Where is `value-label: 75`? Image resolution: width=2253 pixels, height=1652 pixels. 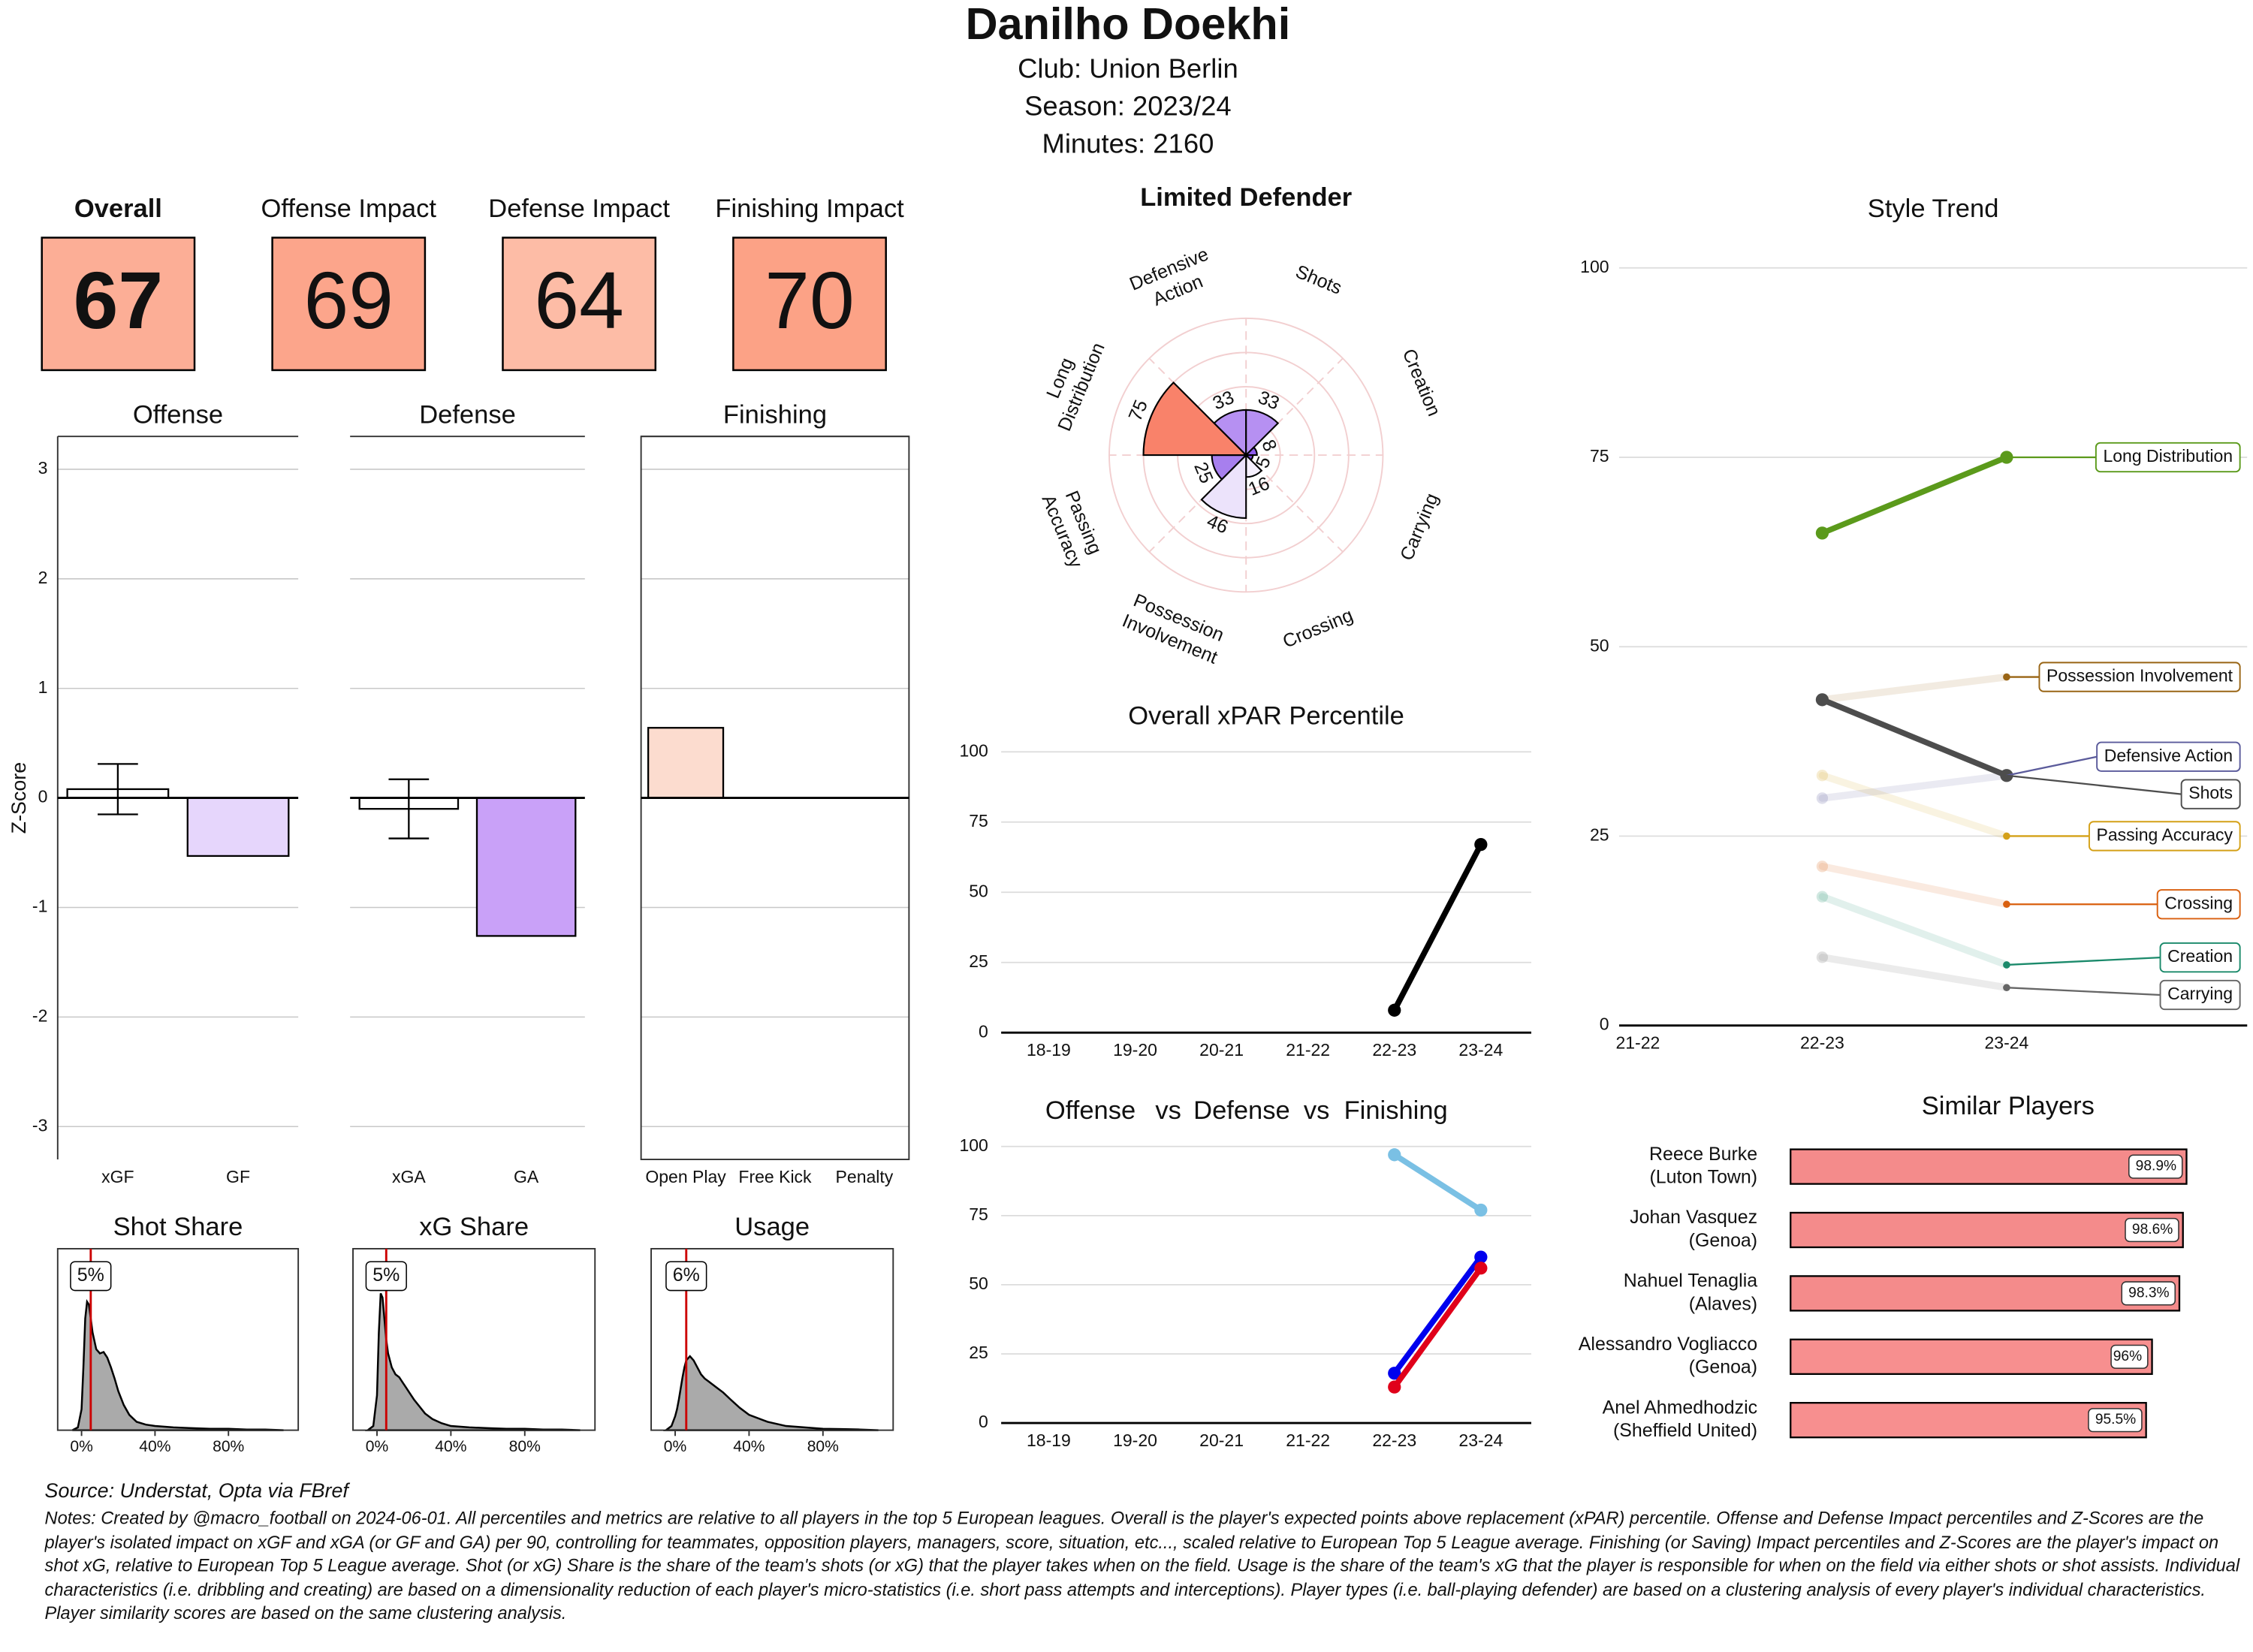 value-label: 75 is located at coordinates (1137, 410).